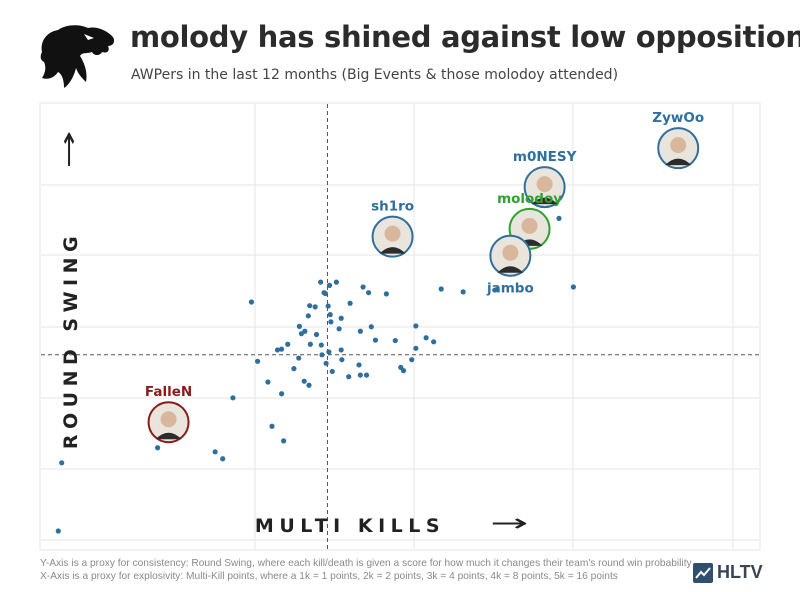  I want to click on y-axis-label: ROUND SWING, so click(71, 340).